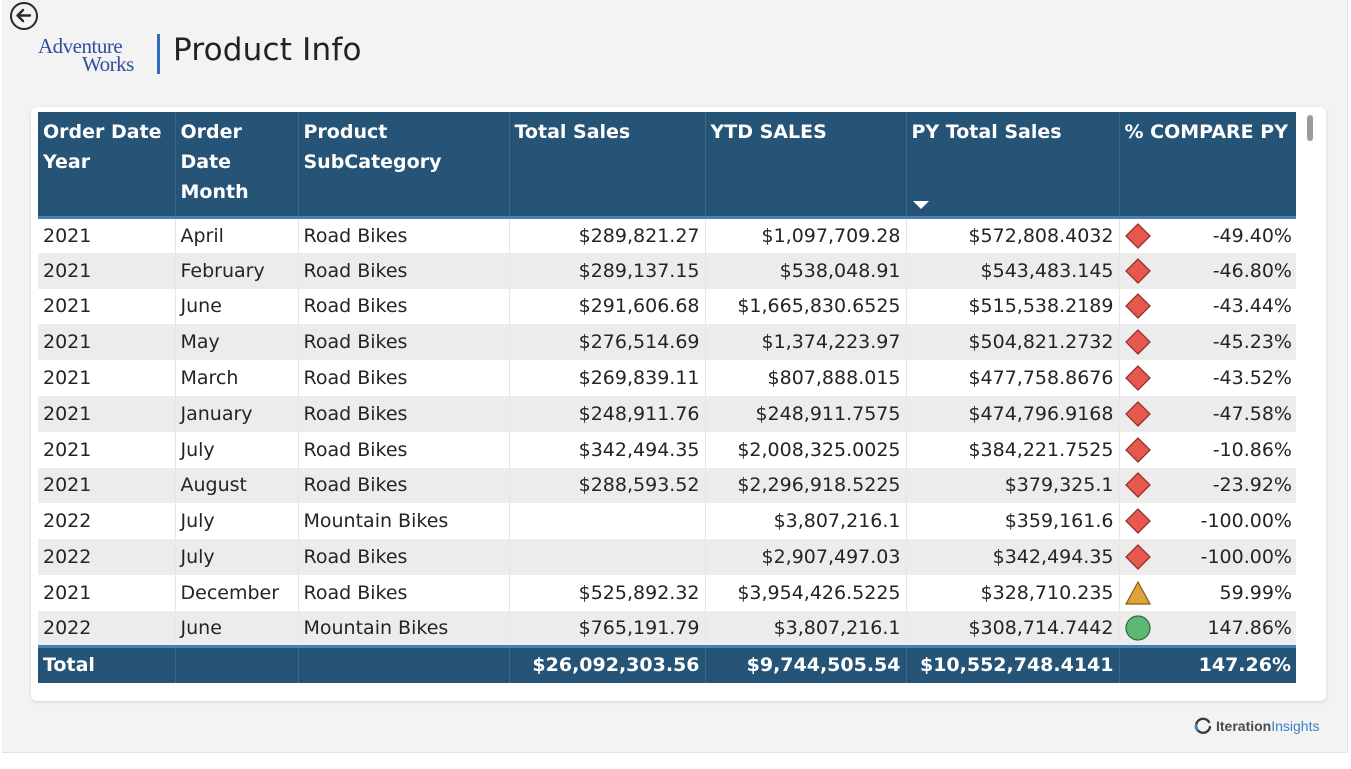  I want to click on cell-ytd-sales: $2,907,497.03, so click(805, 557).